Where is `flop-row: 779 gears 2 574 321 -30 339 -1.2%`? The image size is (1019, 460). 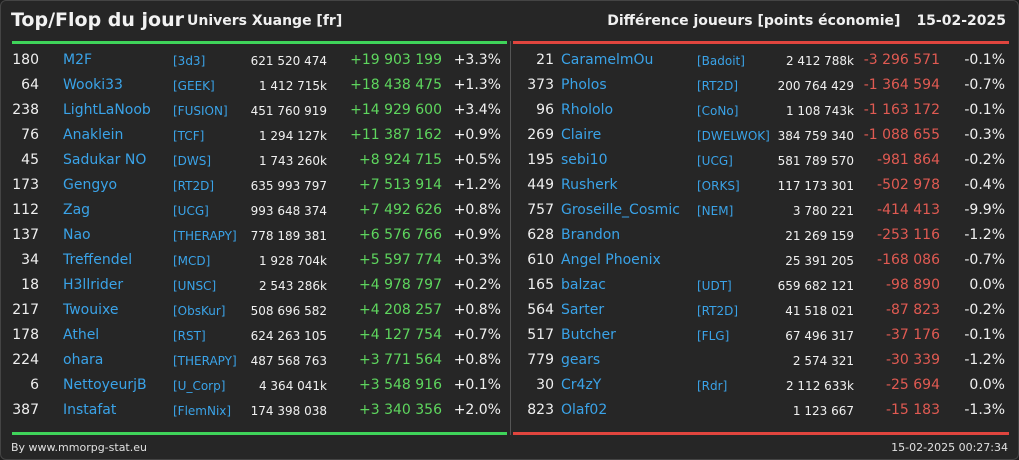
flop-row: 779 gears 2 574 321 -30 339 -1.2% is located at coordinates (764, 361).